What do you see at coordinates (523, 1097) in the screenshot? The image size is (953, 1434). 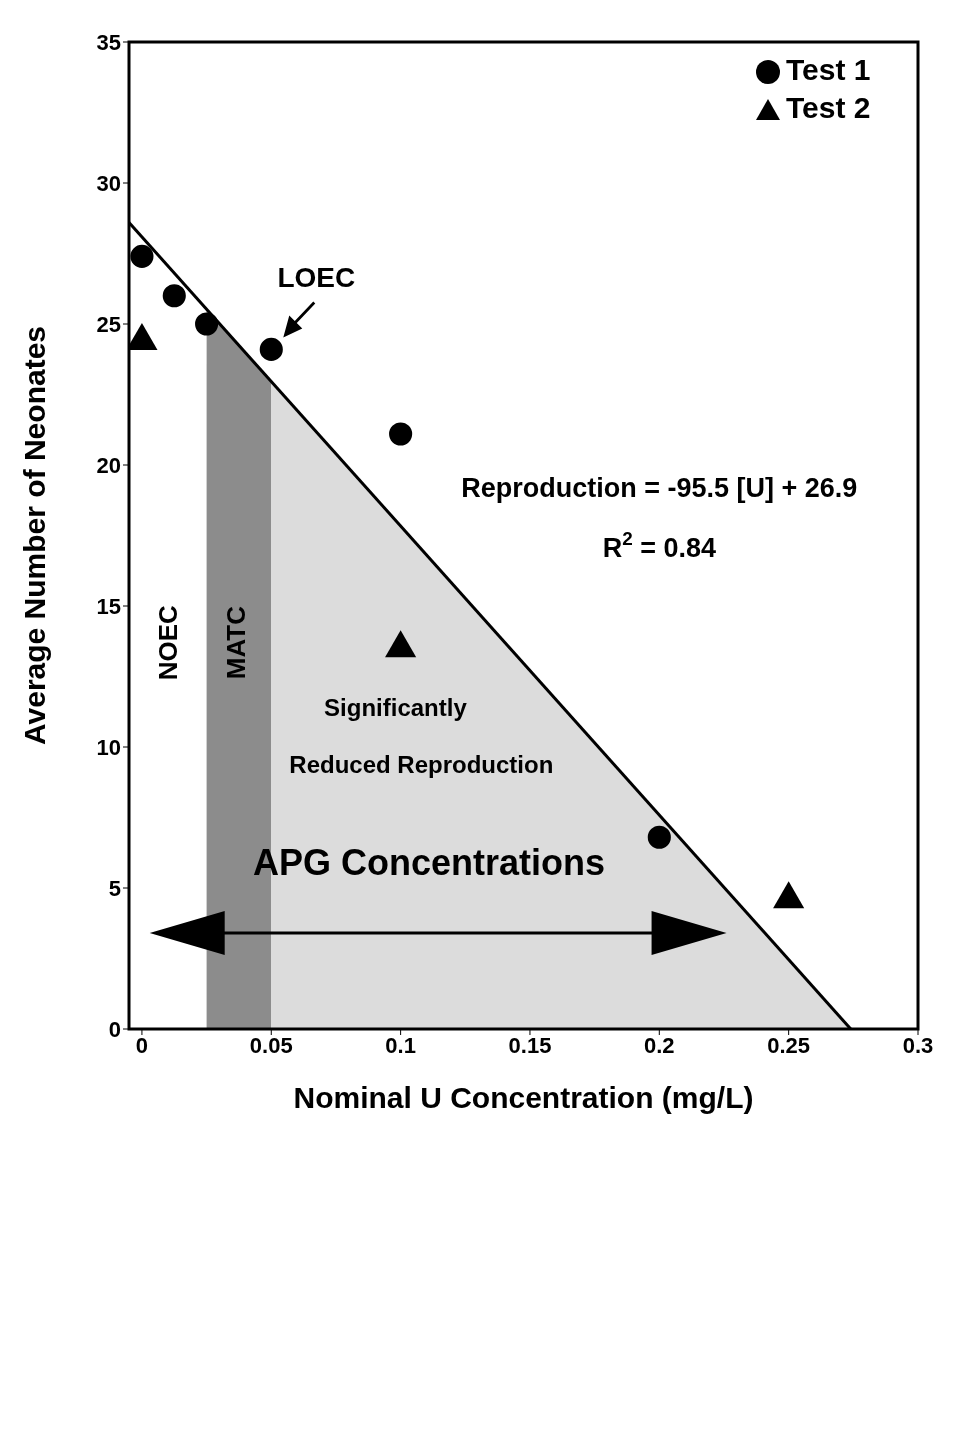 I see `x-axis-title: Nominal U Concentration (mg/L)` at bounding box center [523, 1097].